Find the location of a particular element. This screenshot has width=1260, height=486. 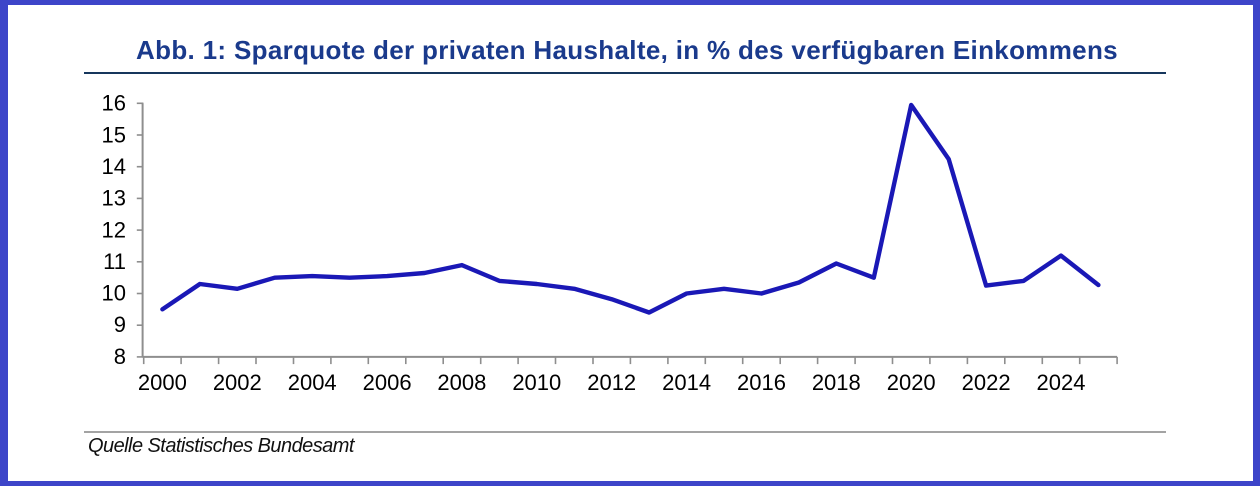

svg-text: 15 is located at coordinates (114, 134).